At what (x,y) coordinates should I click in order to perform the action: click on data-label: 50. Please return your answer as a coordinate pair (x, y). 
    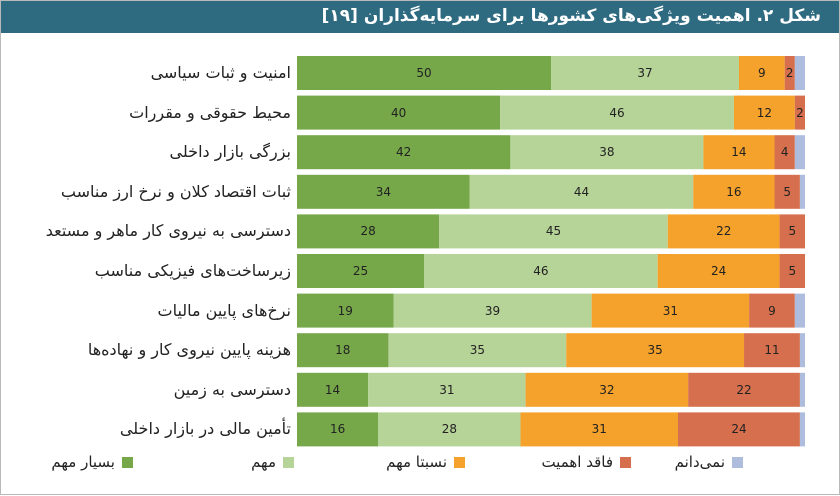
    Looking at the image, I should click on (424, 73).